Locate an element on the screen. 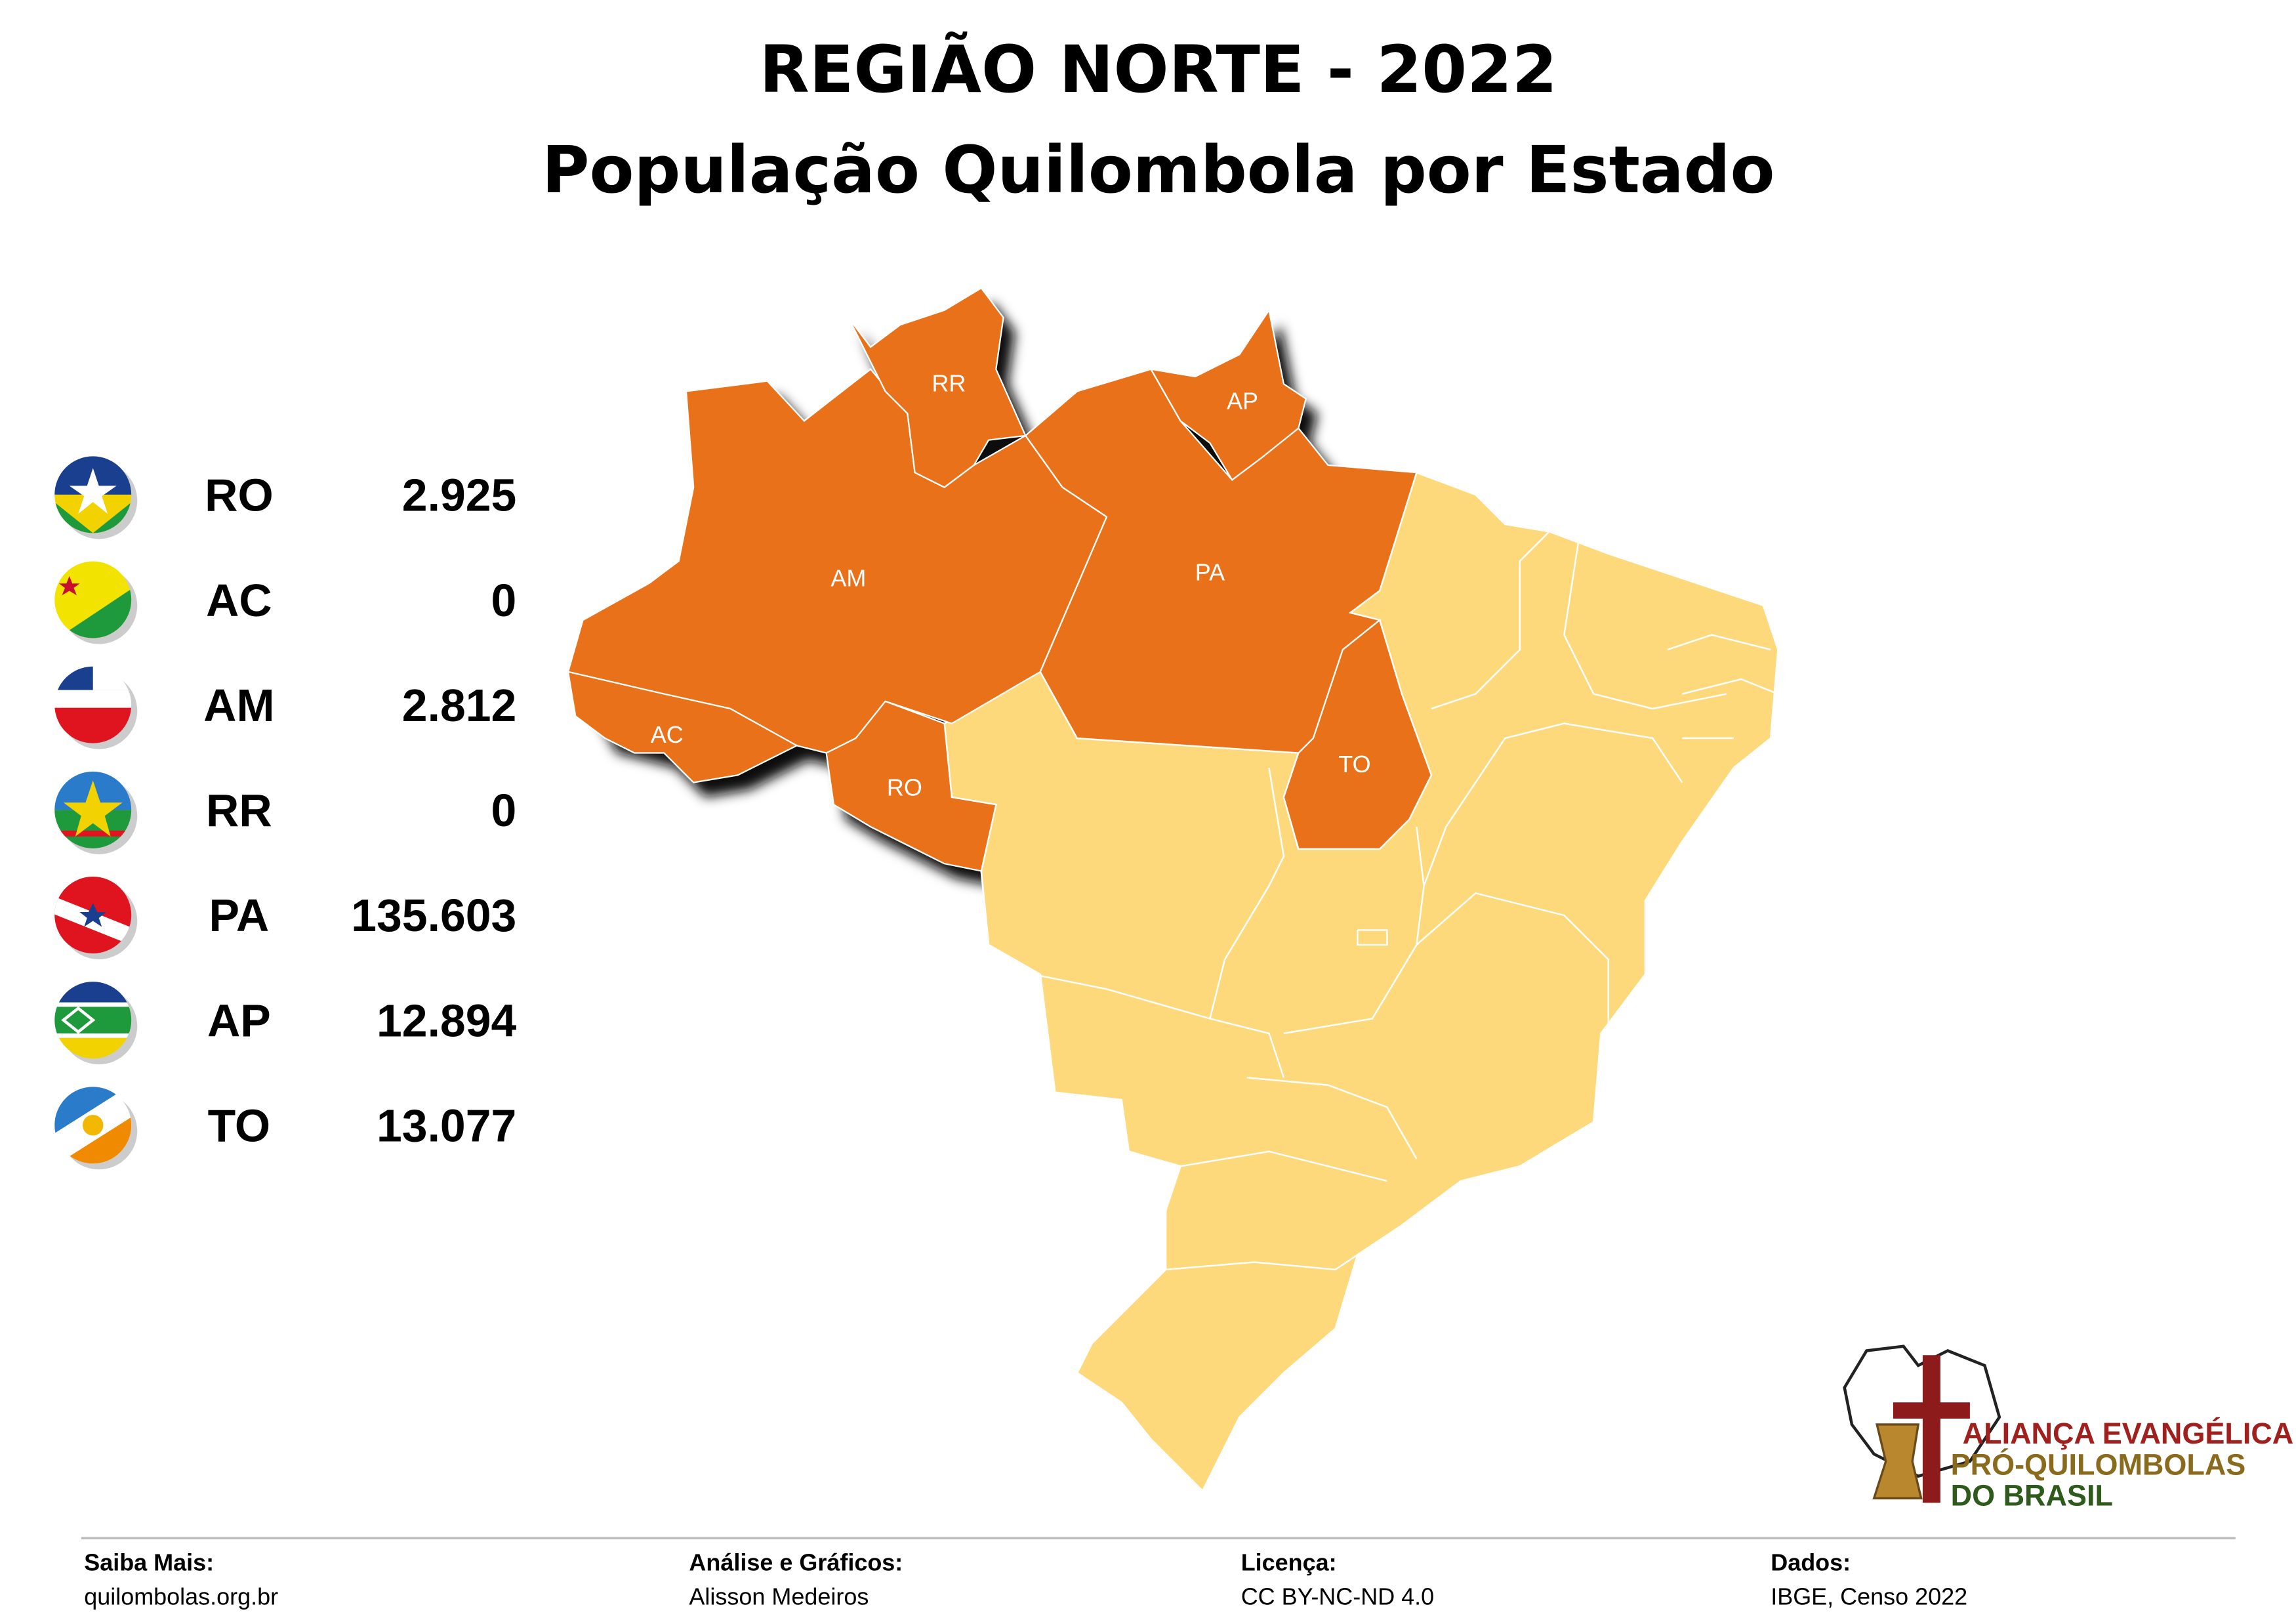 The width and height of the screenshot is (2296, 1624). logo-text: DO BRASIL is located at coordinates (2032, 1496).